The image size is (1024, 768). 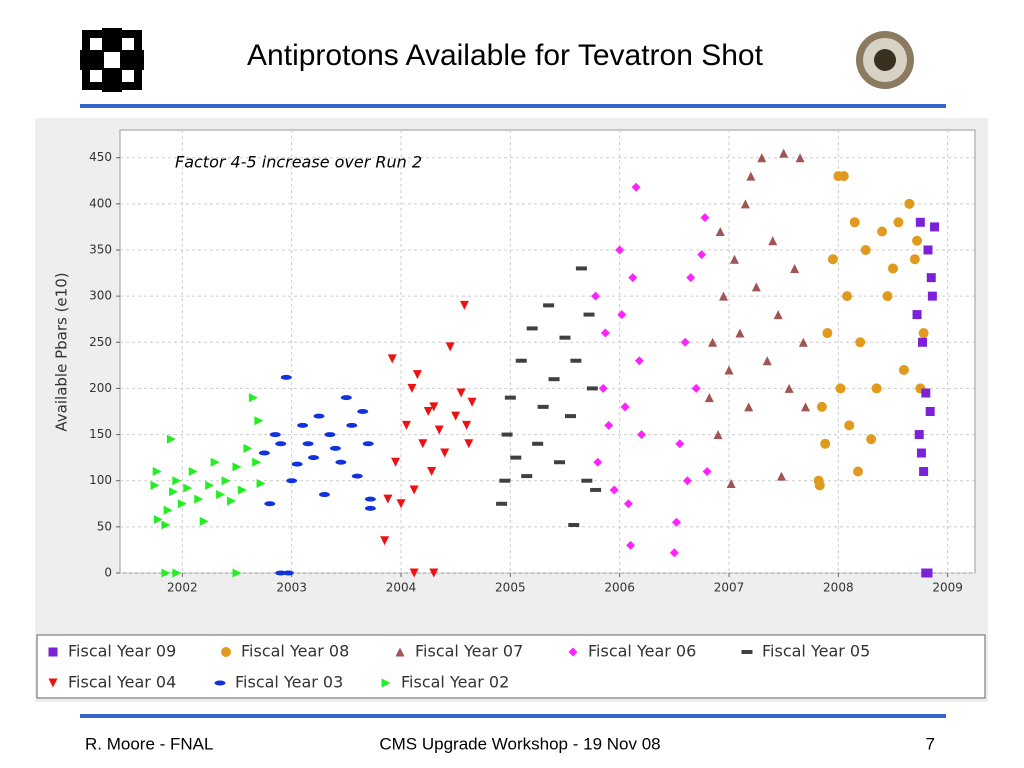 I want to click on y-tick-label: 300, so click(x=100, y=296).